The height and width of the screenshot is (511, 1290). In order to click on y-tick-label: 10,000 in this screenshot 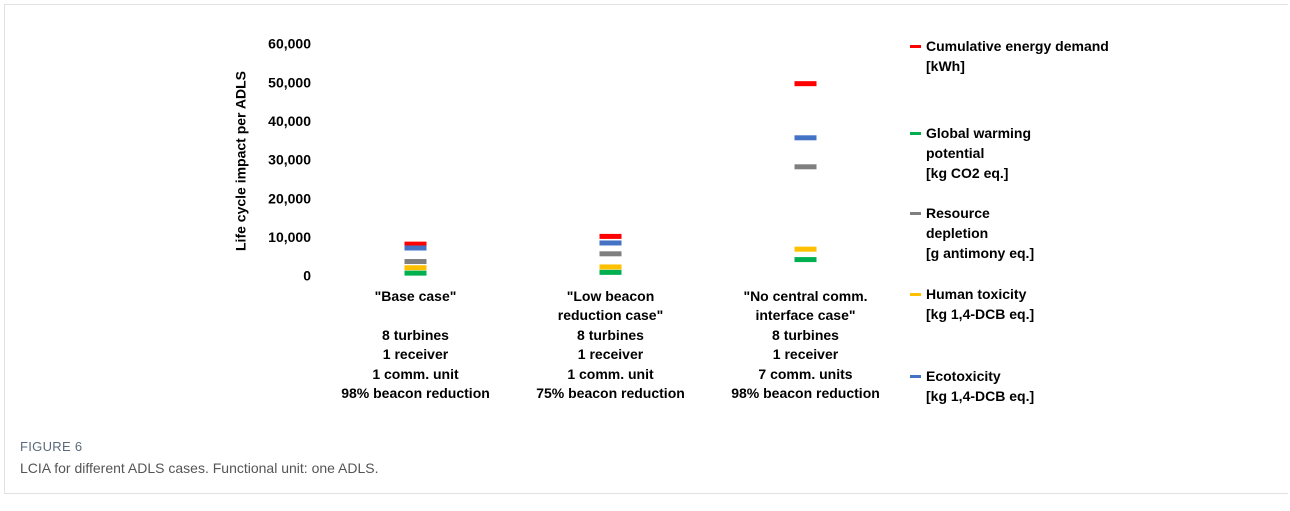, I will do `click(289, 237)`.